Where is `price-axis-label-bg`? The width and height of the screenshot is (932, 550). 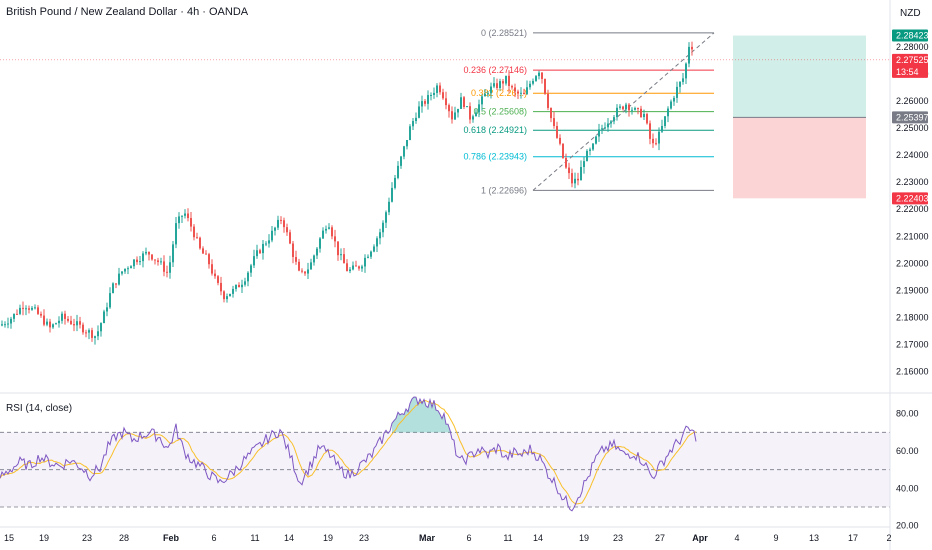 price-axis-label-bg is located at coordinates (910, 198).